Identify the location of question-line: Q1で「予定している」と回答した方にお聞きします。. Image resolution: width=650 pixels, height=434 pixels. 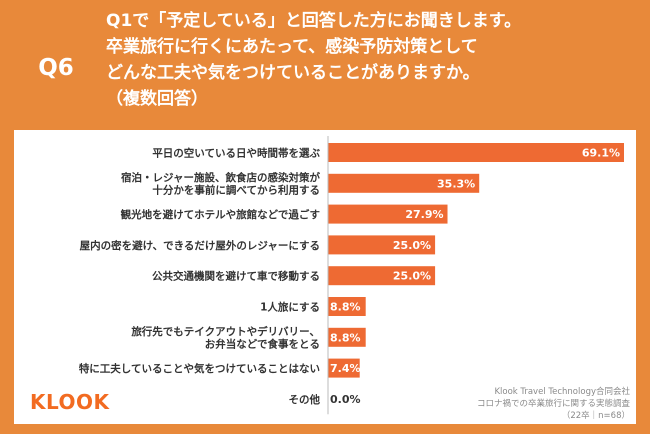
(314, 21).